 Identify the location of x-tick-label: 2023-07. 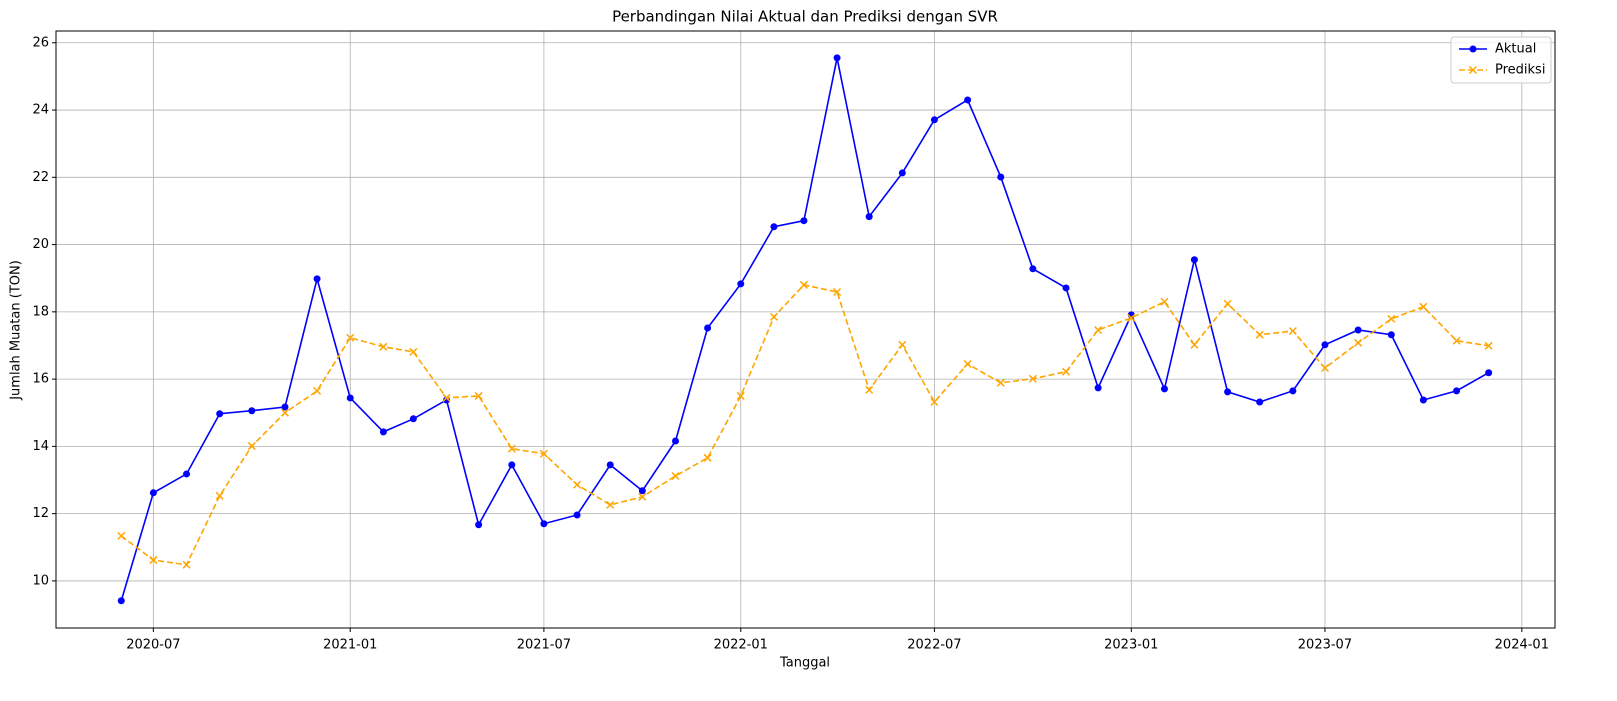
(1325, 645).